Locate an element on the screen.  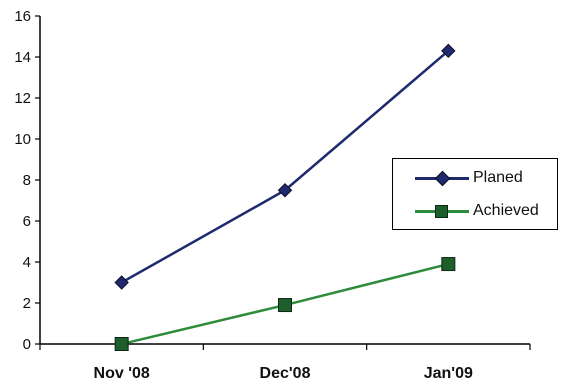
y-axis-ticks: 0 2 4 6 8 10 12 14 16 is located at coordinates (27, 180).